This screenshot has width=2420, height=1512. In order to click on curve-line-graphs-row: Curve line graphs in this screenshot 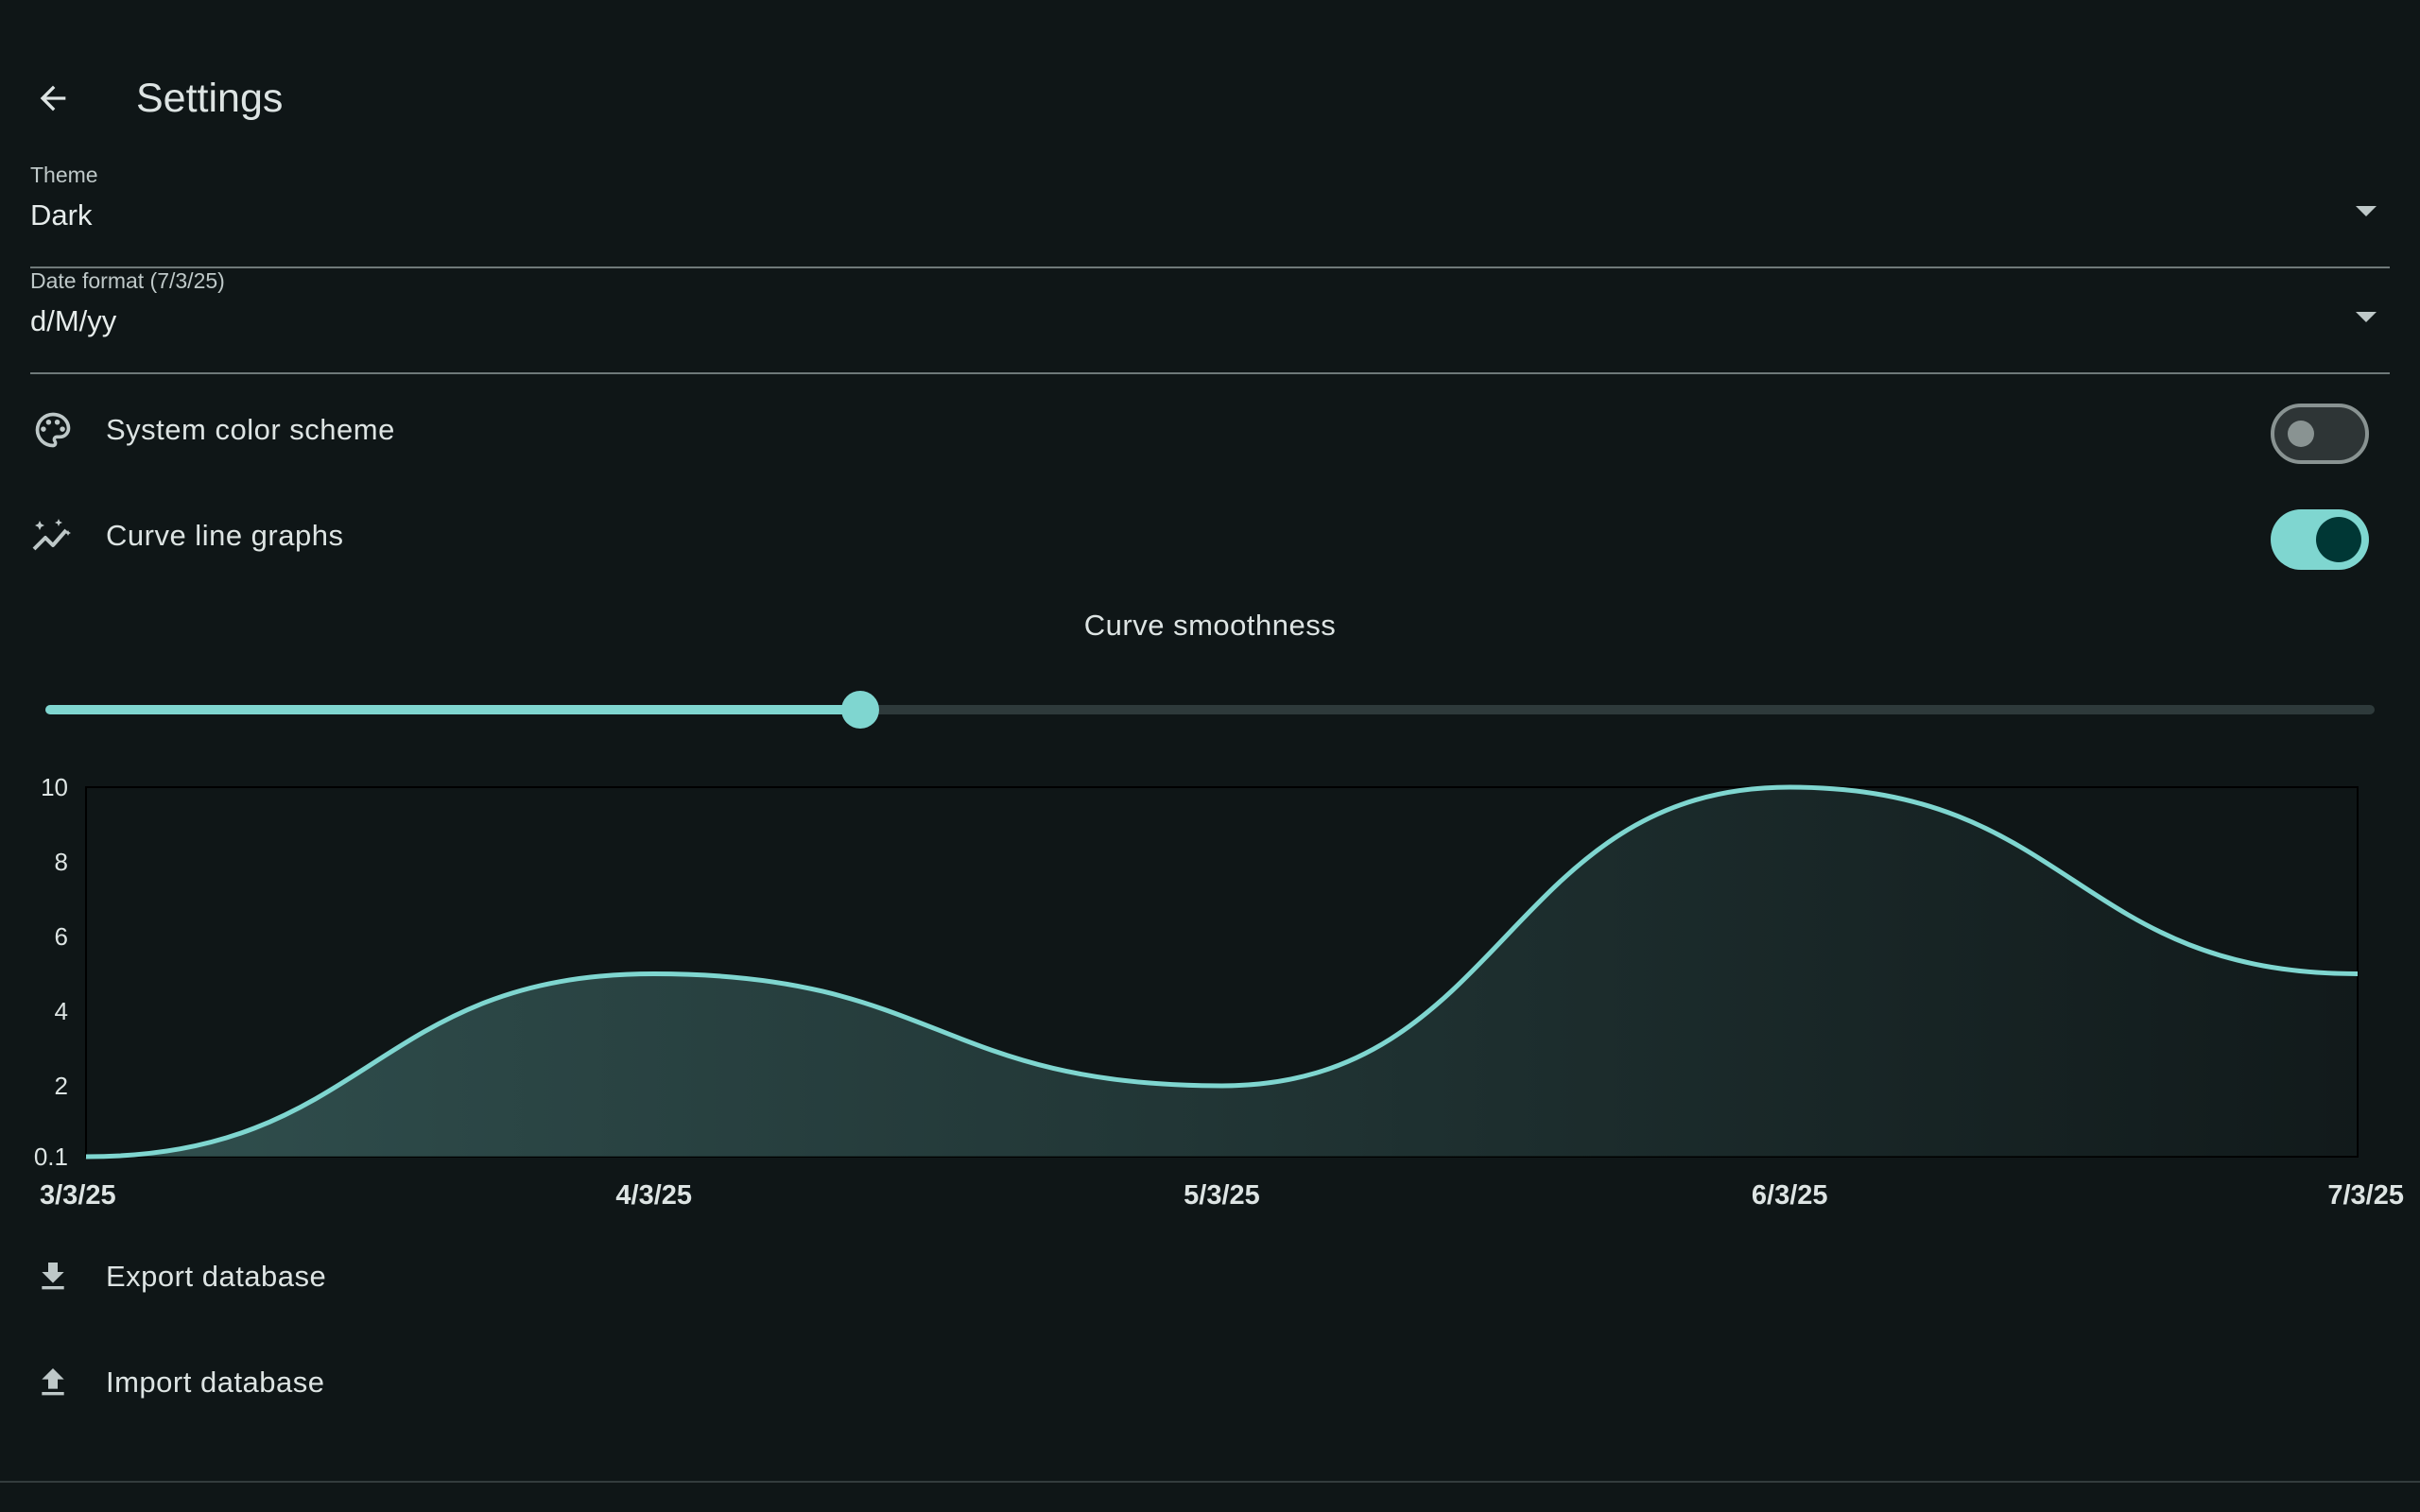, I will do `click(1210, 535)`.